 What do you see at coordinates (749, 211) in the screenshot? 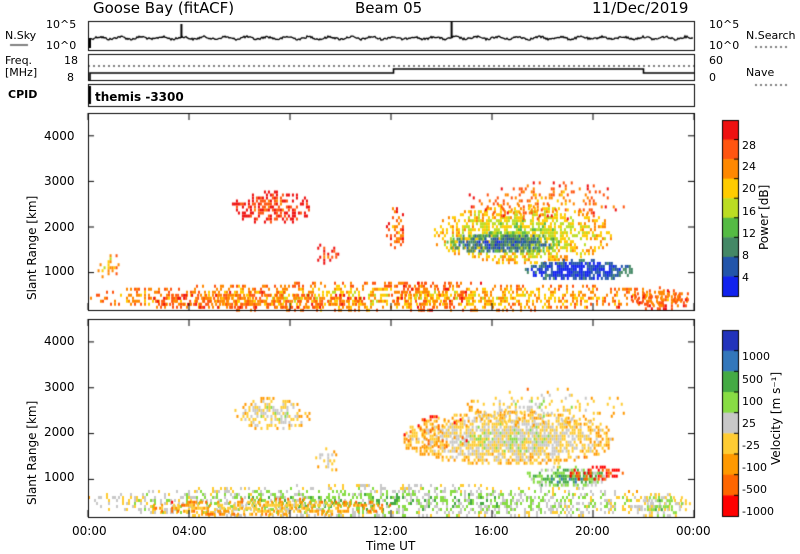
I see `power-tick-16: 16` at bounding box center [749, 211].